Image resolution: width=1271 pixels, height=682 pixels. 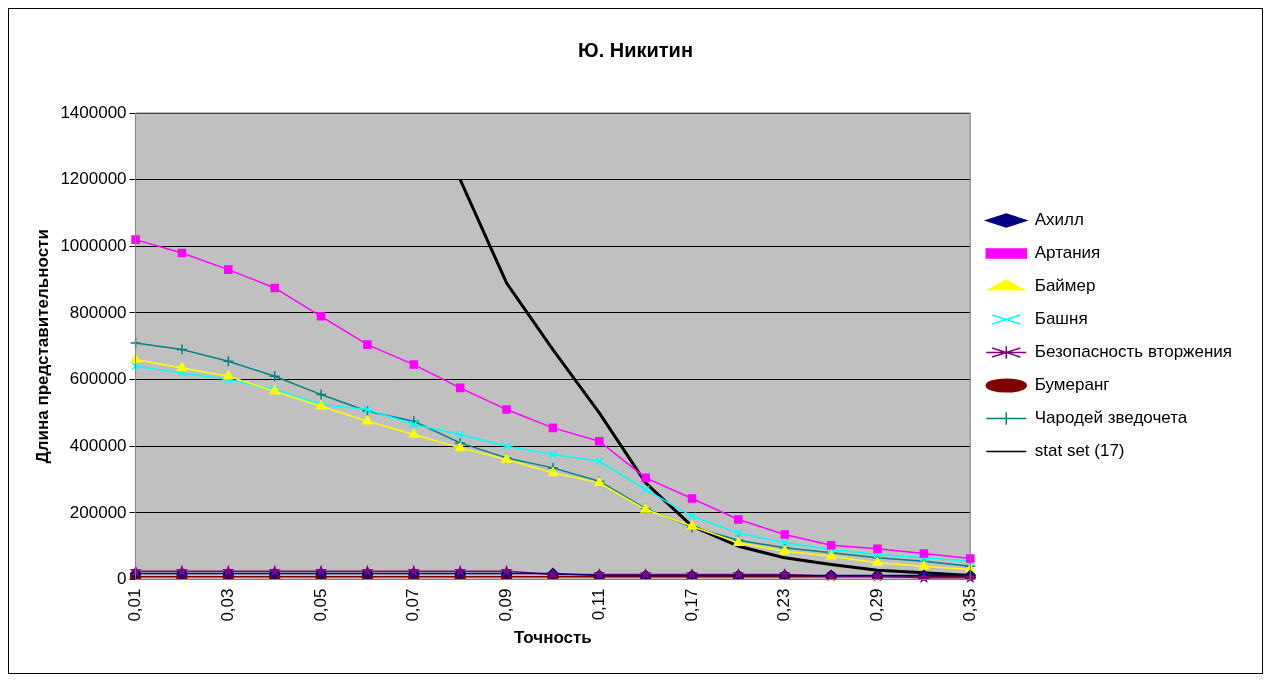 I want to click on x-tick-label: 0,09, so click(x=506, y=605).